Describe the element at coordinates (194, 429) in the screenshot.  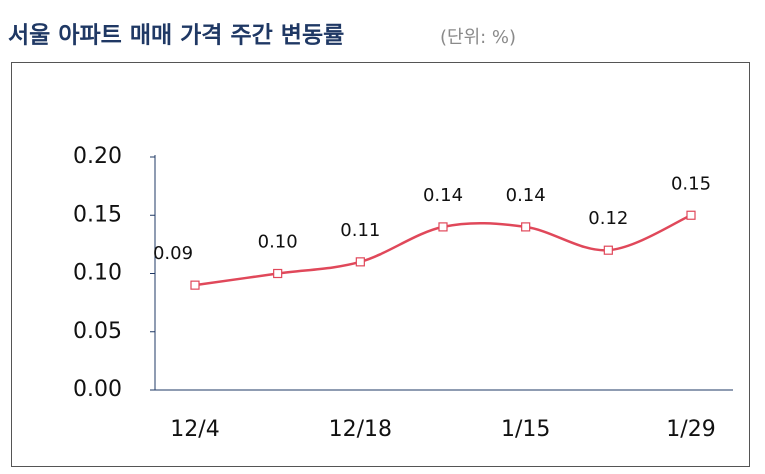
I see `x-tick-label: 12/4` at that location.